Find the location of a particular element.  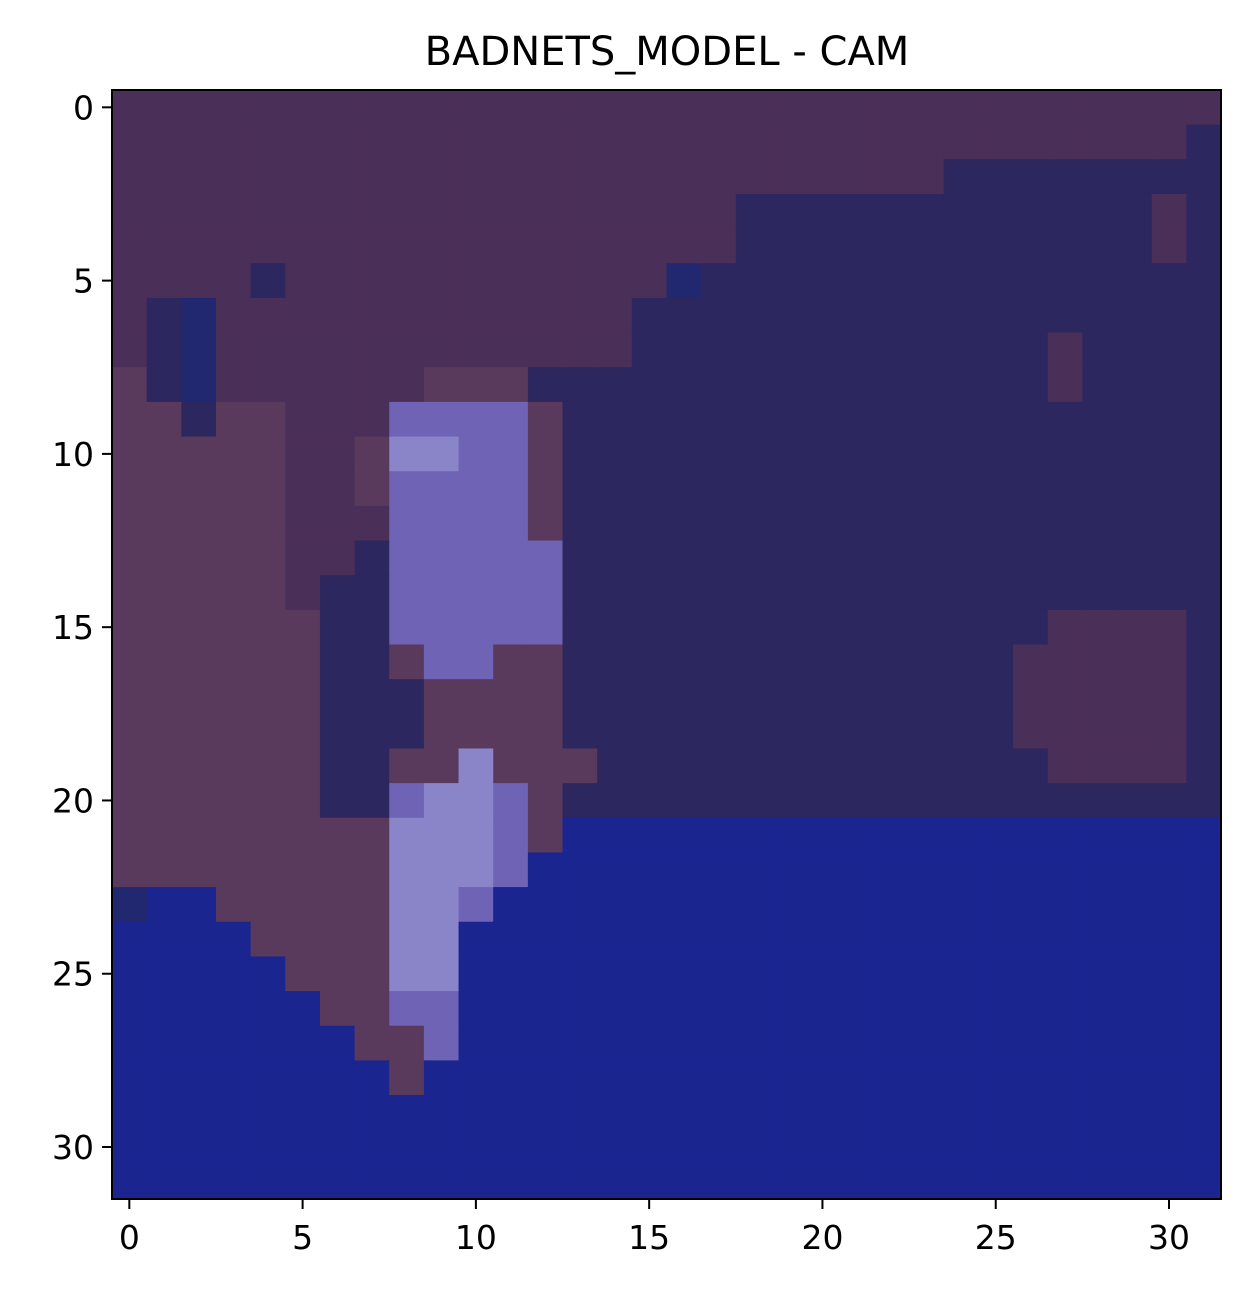

x-tick-label: 25 is located at coordinates (996, 1237).